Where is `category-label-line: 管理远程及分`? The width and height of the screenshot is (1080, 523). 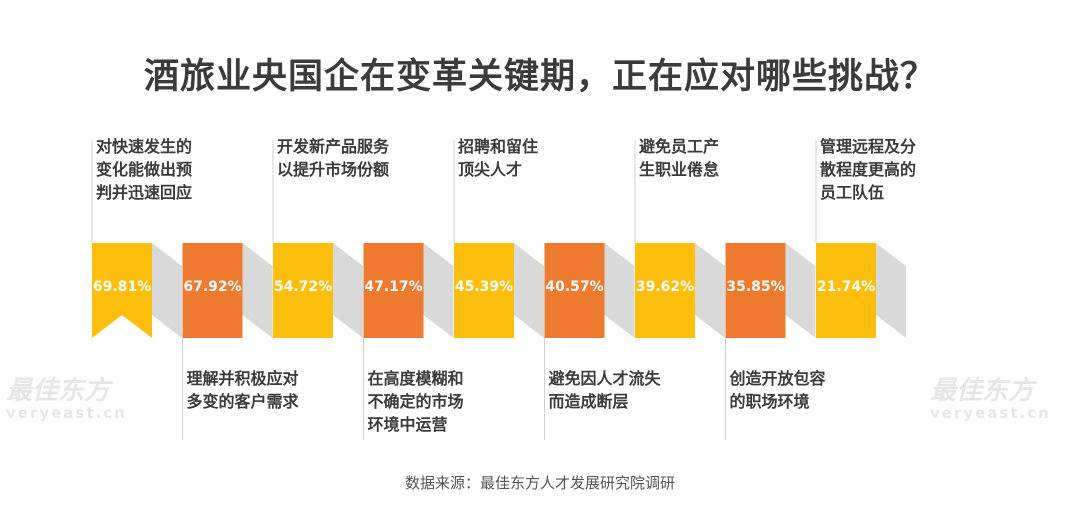 category-label-line: 管理远程及分 is located at coordinates (868, 146).